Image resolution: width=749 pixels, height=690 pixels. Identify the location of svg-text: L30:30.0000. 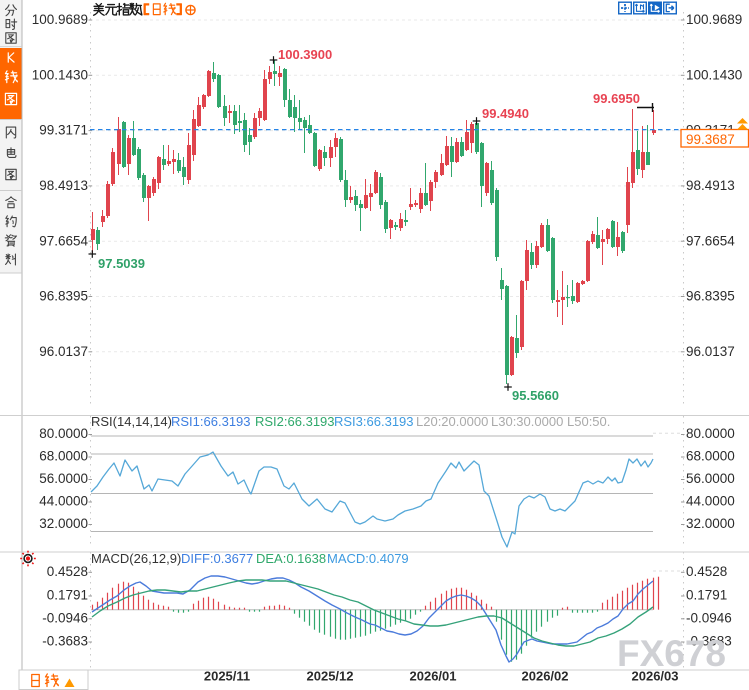
(527, 421).